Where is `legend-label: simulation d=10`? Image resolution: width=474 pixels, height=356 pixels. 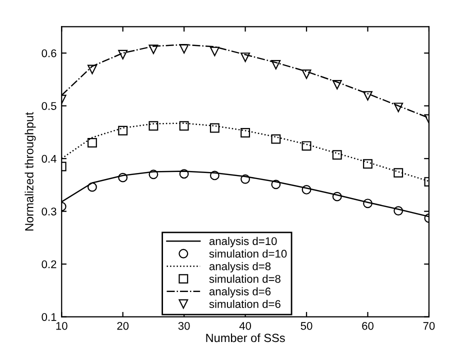
legend-label: simulation d=10 is located at coordinates (248, 253).